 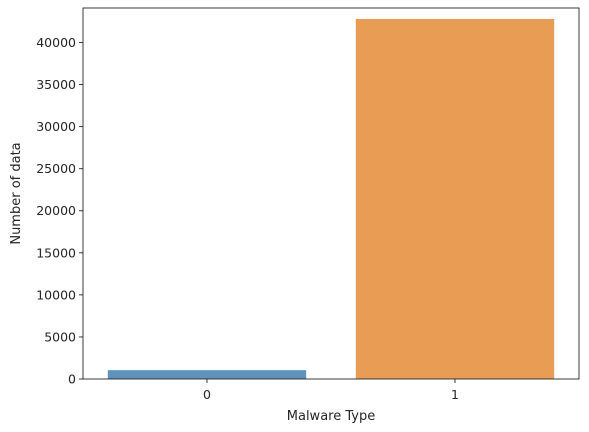 What do you see at coordinates (56, 252) in the screenshot?
I see `y-tick-label: 15000` at bounding box center [56, 252].